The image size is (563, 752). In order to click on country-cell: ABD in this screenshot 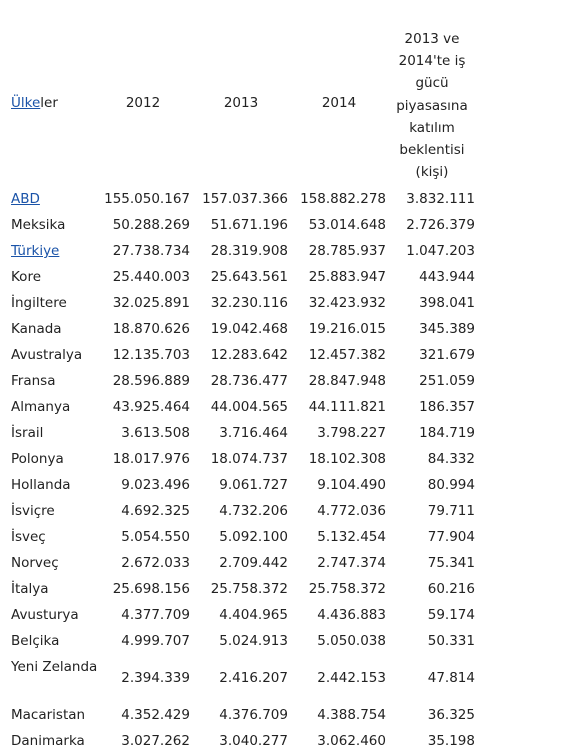, I will do `click(56, 199)`.